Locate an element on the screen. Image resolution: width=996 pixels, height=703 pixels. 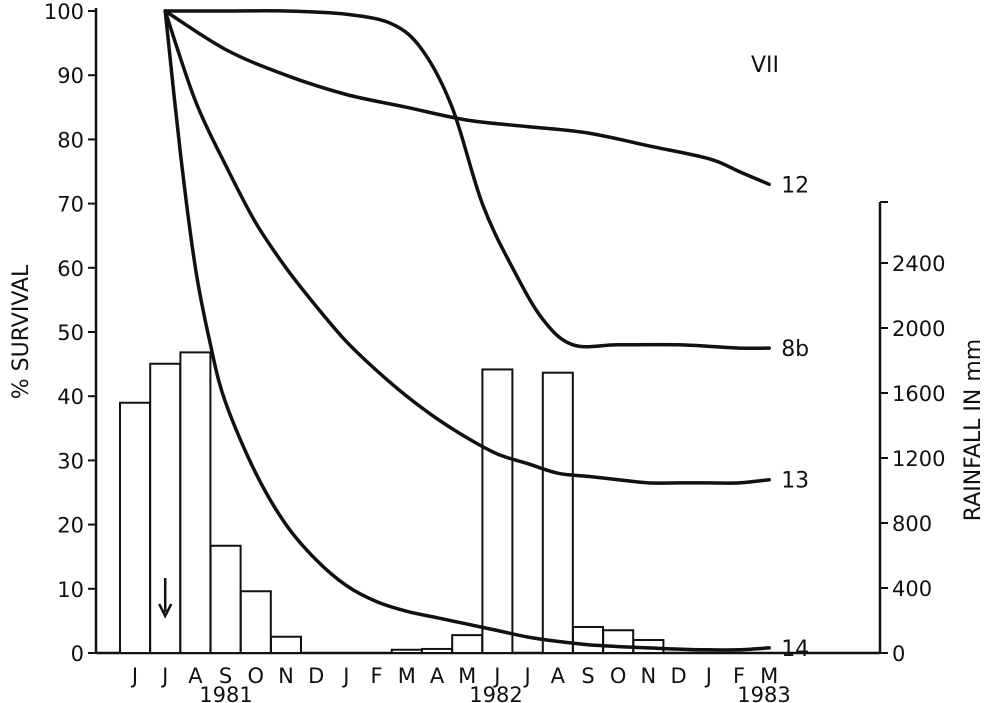
curve-label-14: 14 is located at coordinates (795, 649).